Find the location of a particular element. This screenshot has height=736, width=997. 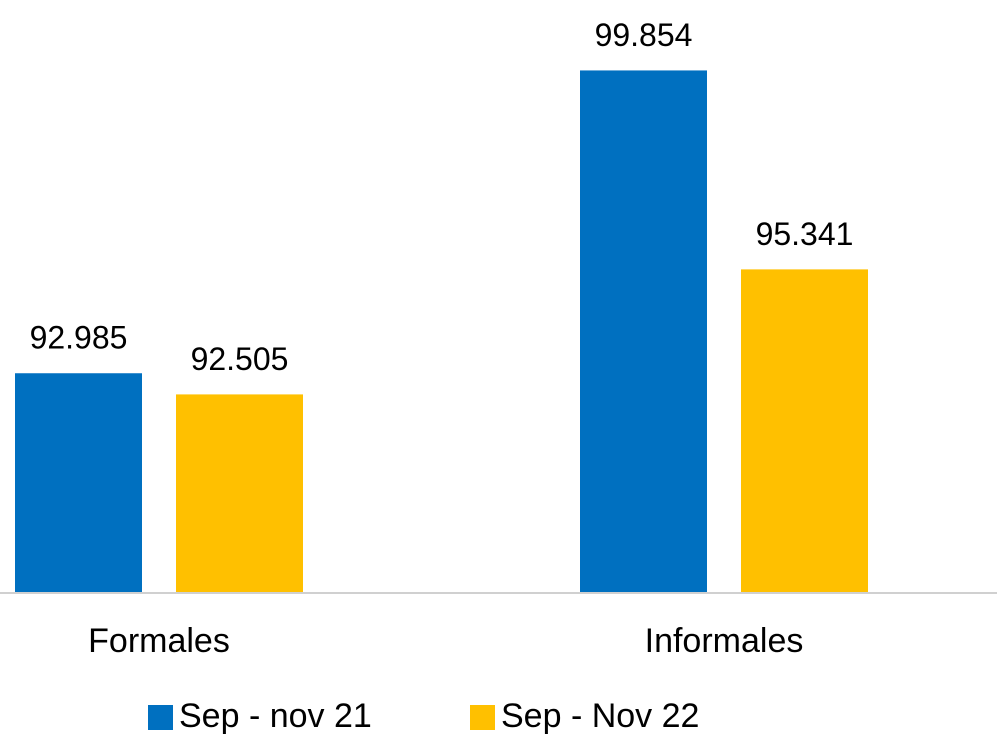

data-label: 99.854 is located at coordinates (644, 35).